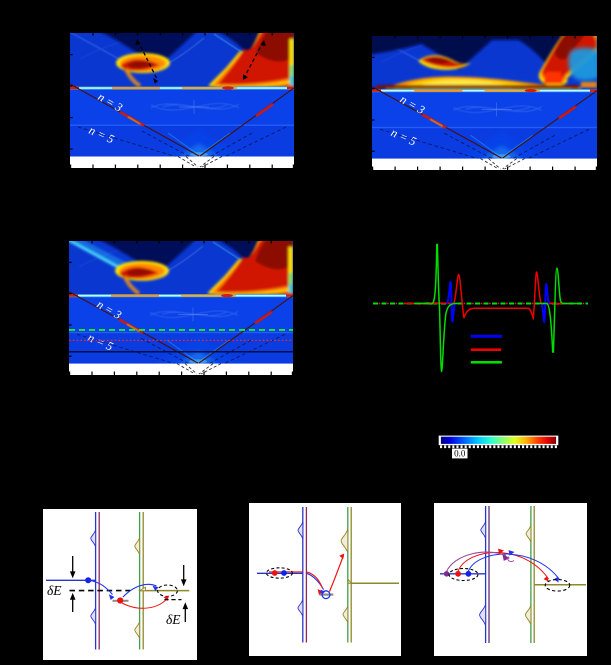 The height and width of the screenshot is (665, 611). Describe the element at coordinates (460, 454) in the screenshot. I see `svg-text: 0.0` at that location.